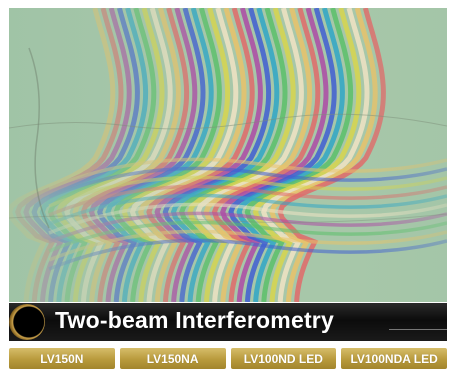 The height and width of the screenshot is (370, 456). I want to click on model-tab-lv150na: LV150NA, so click(172, 358).